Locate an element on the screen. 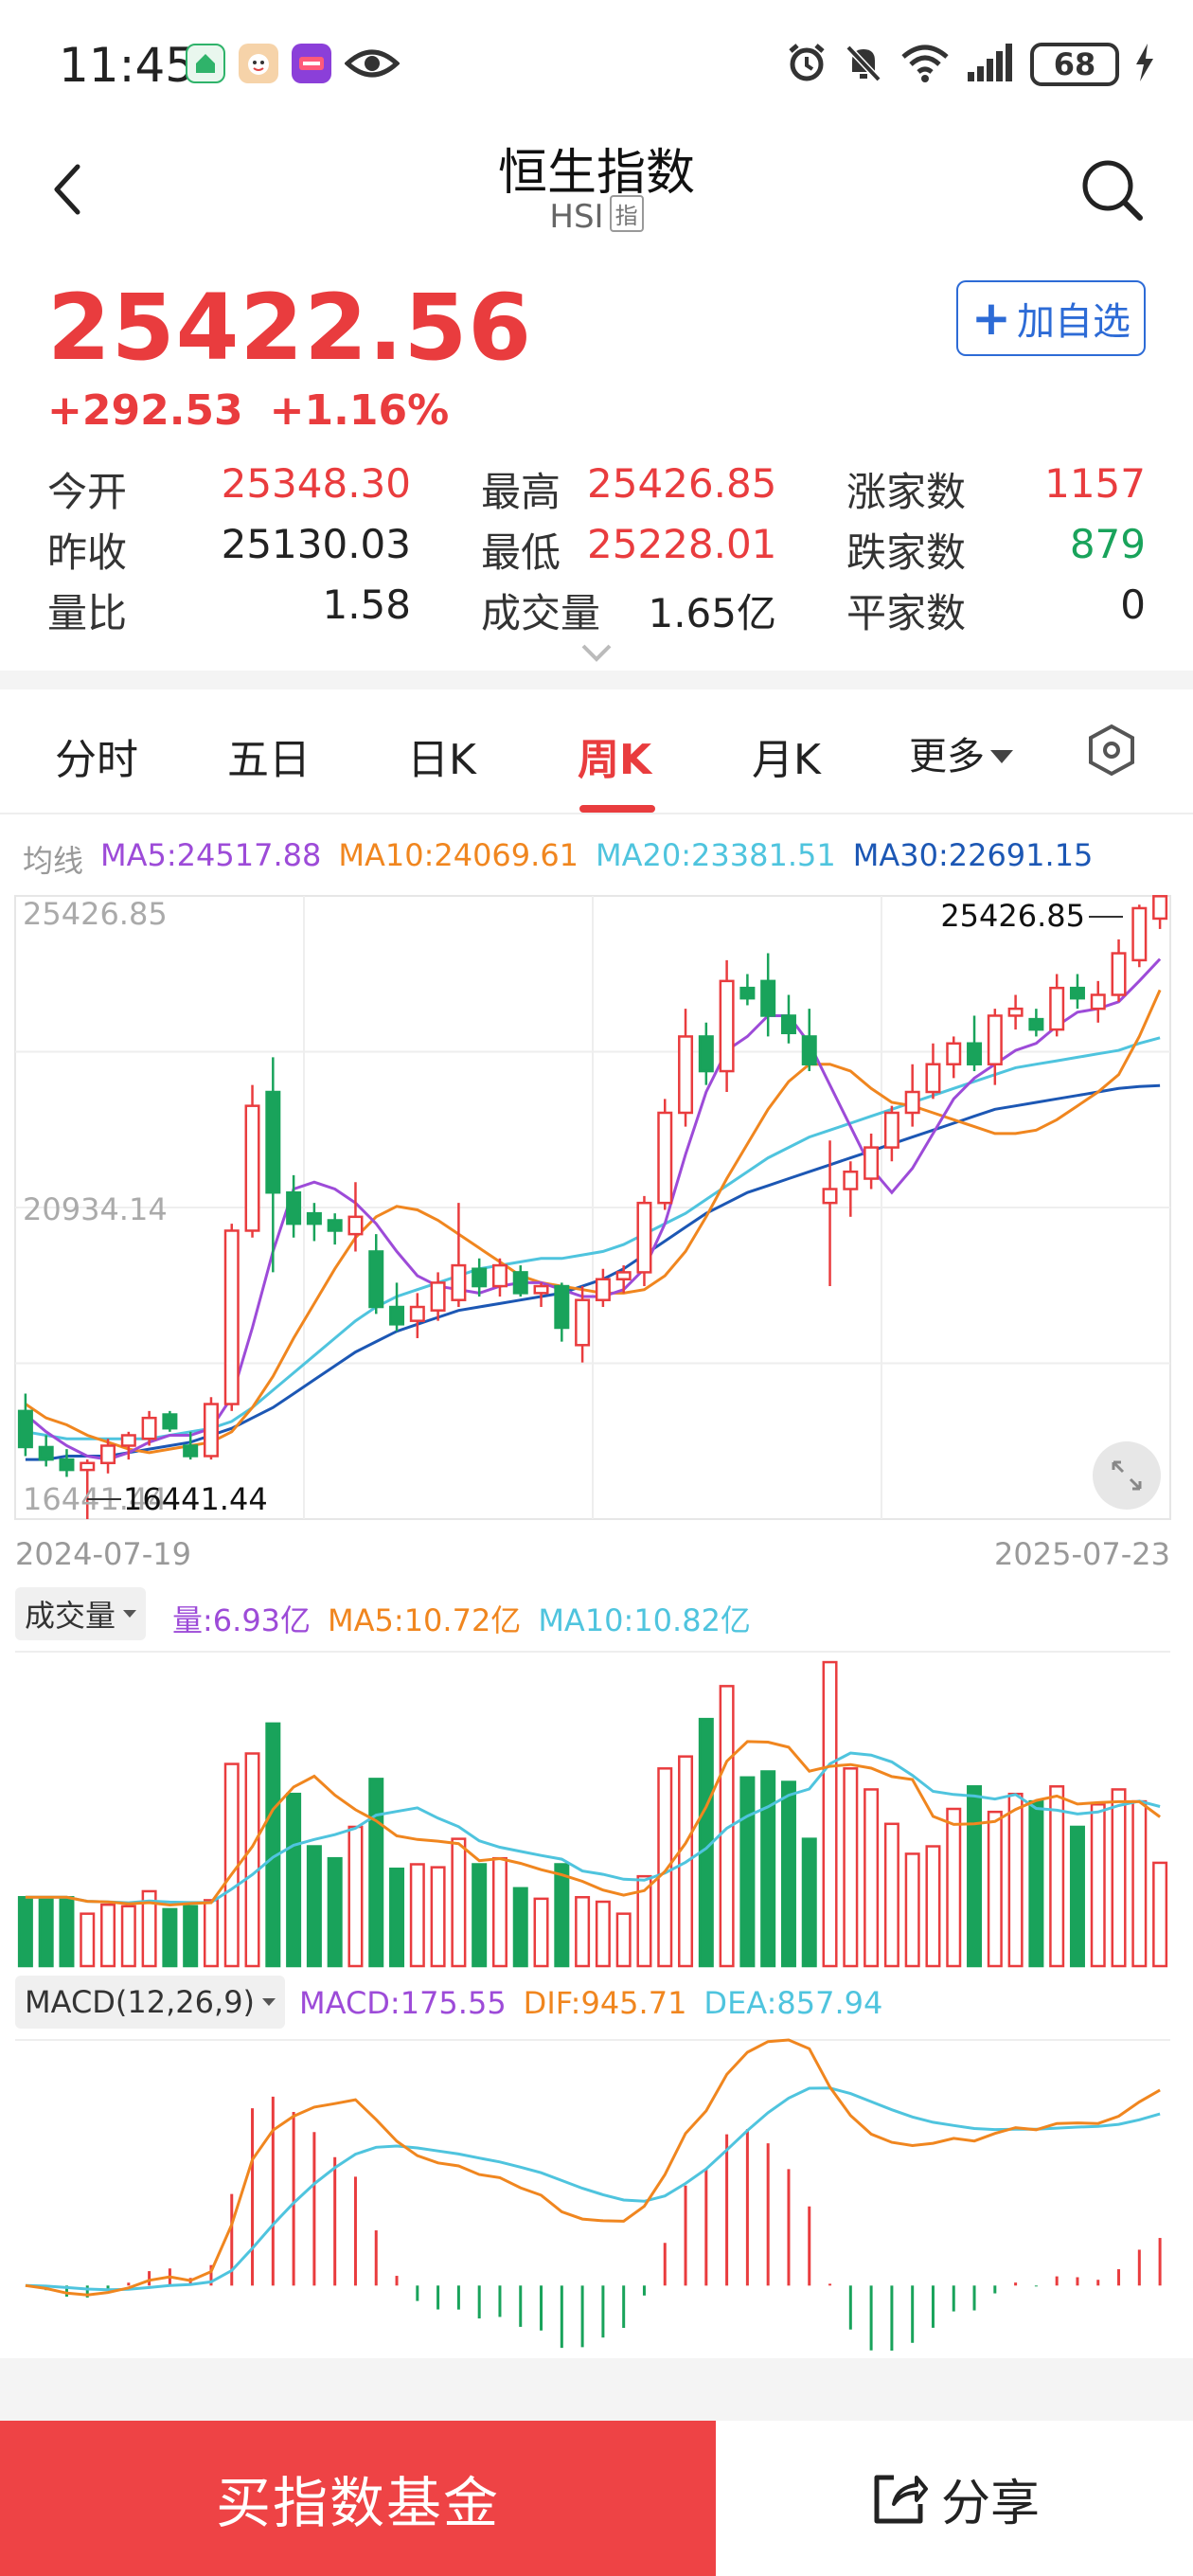  share-icon is located at coordinates (901, 2499).